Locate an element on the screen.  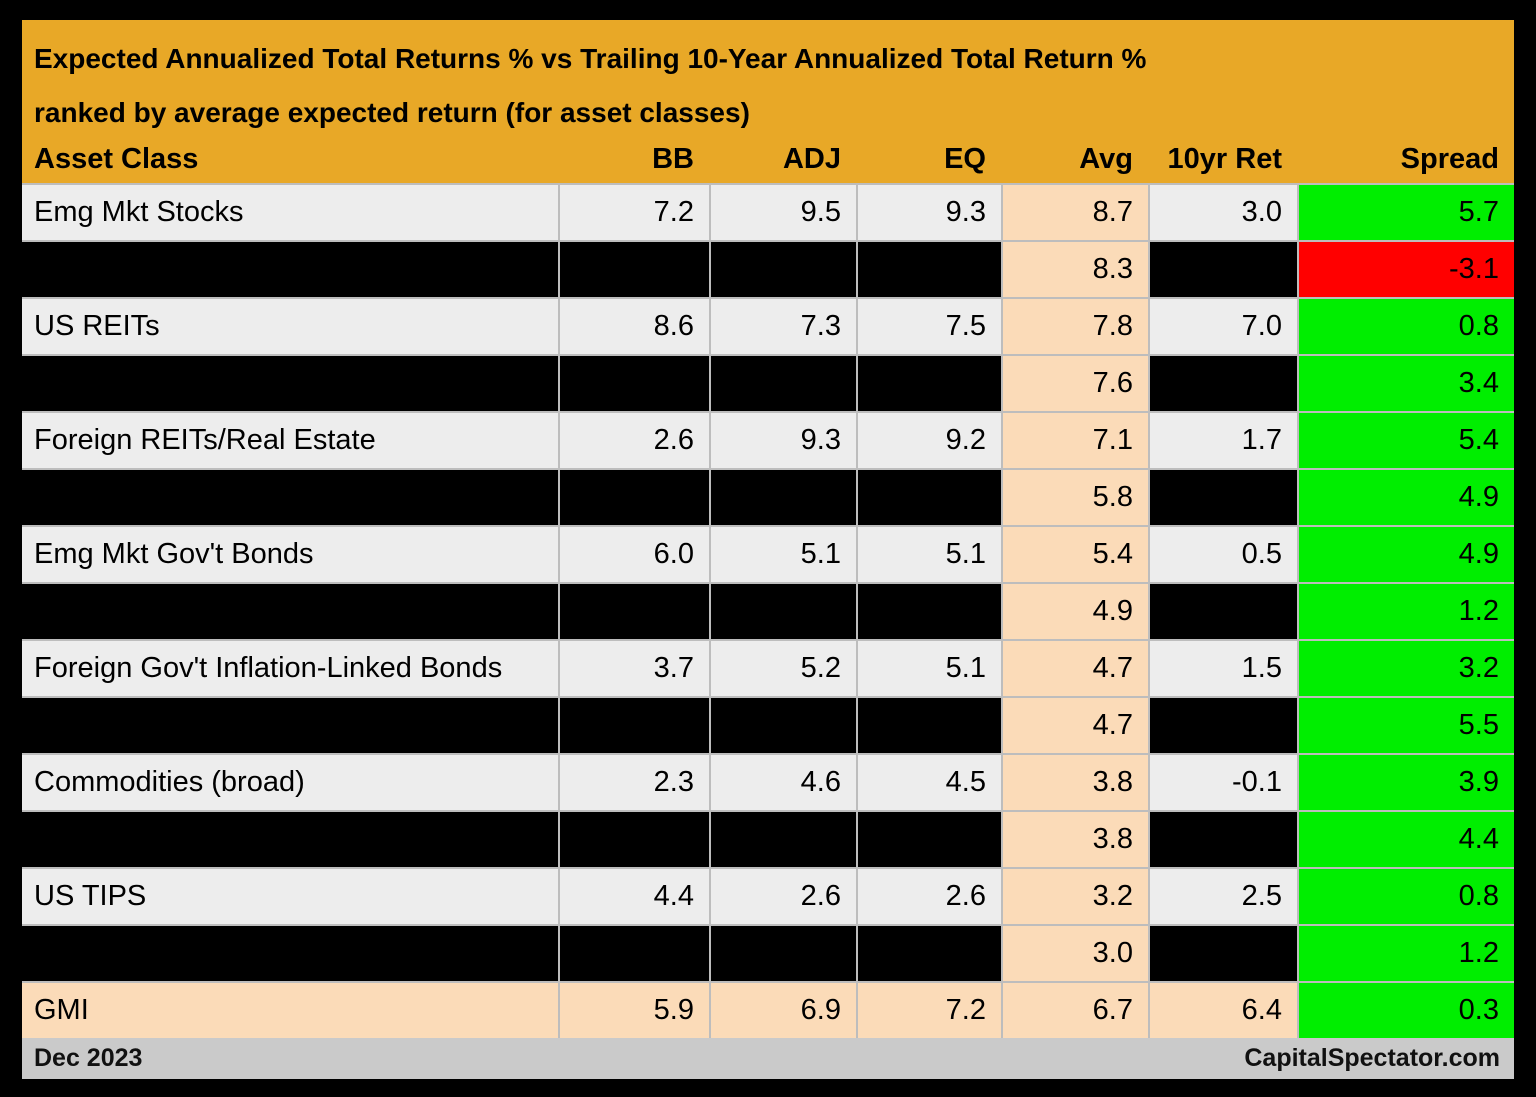
cell-avg: 8.3 is located at coordinates (1075, 269).